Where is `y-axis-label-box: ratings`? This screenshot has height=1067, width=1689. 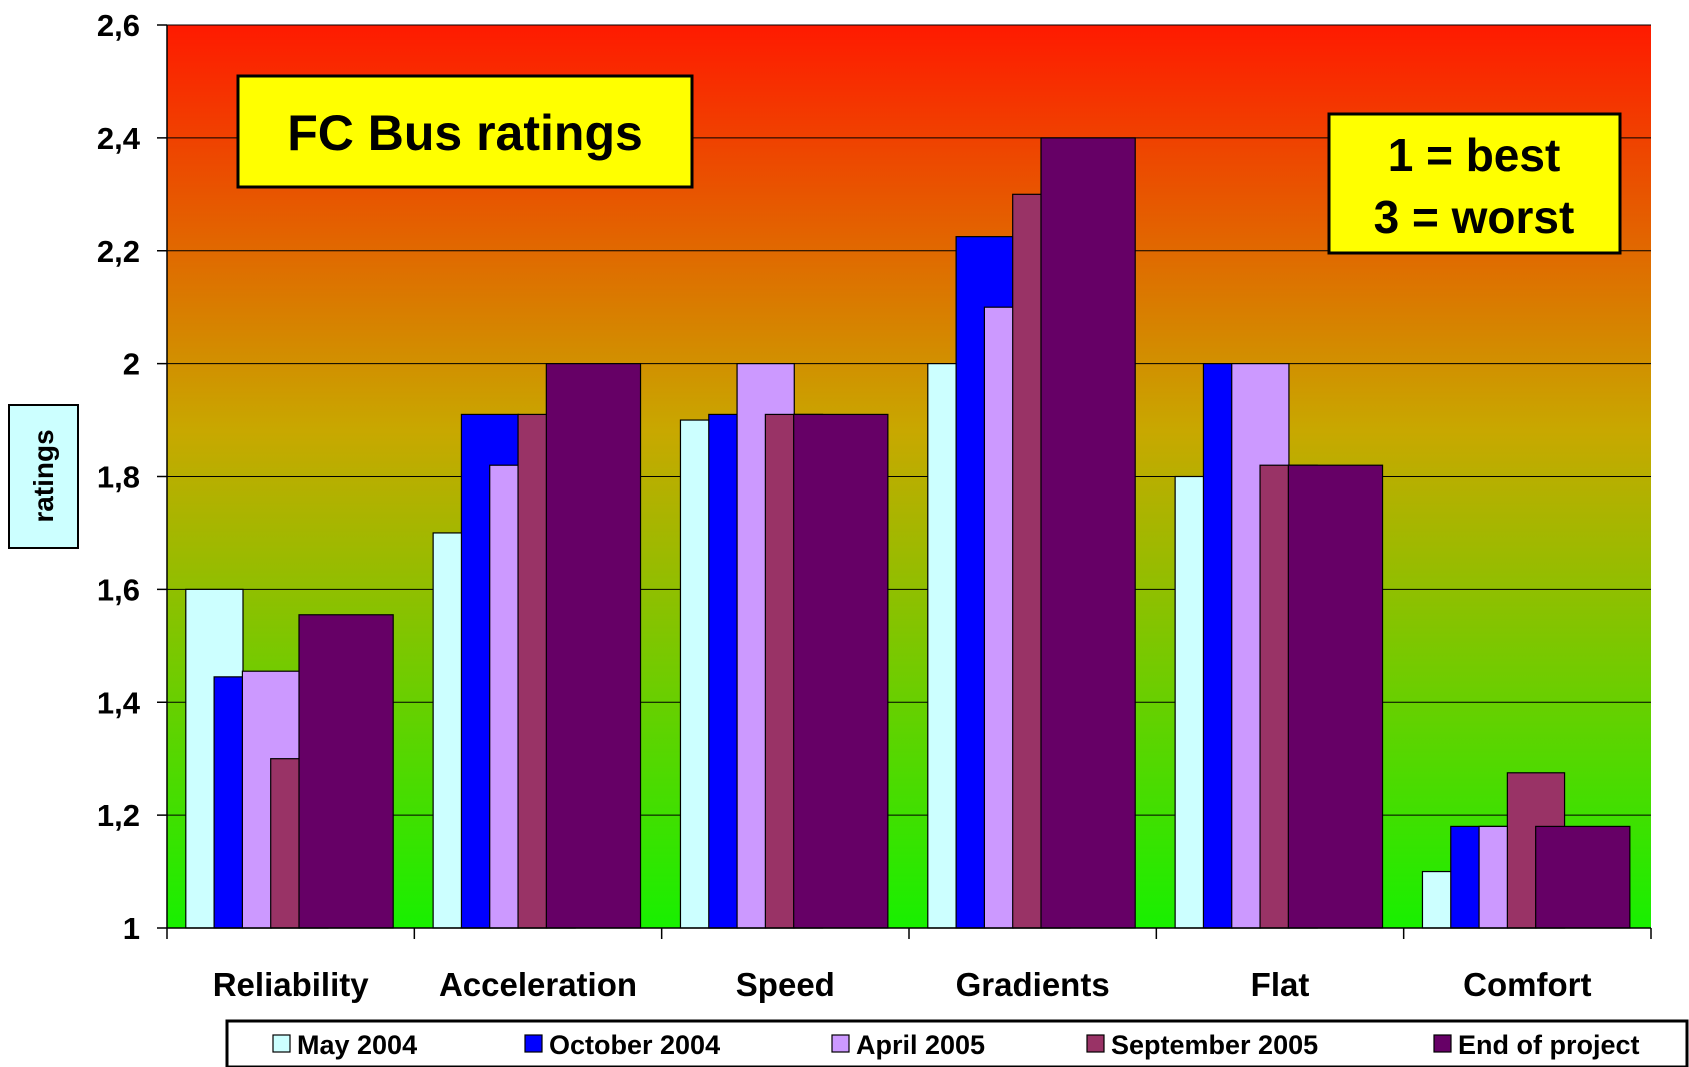 y-axis-label-box: ratings is located at coordinates (43, 476).